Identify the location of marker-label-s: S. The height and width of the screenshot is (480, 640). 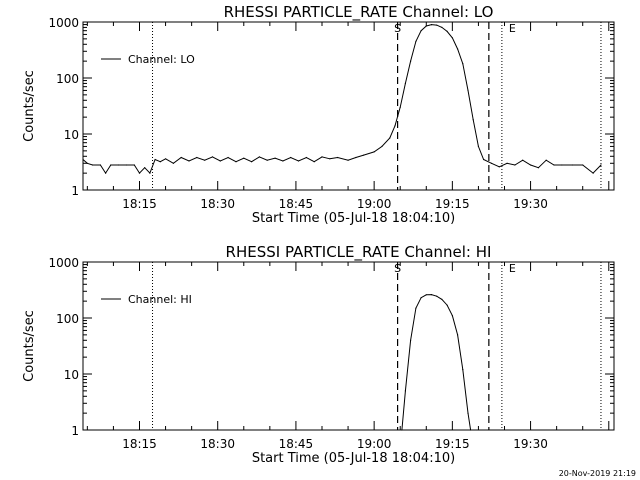
(397, 268).